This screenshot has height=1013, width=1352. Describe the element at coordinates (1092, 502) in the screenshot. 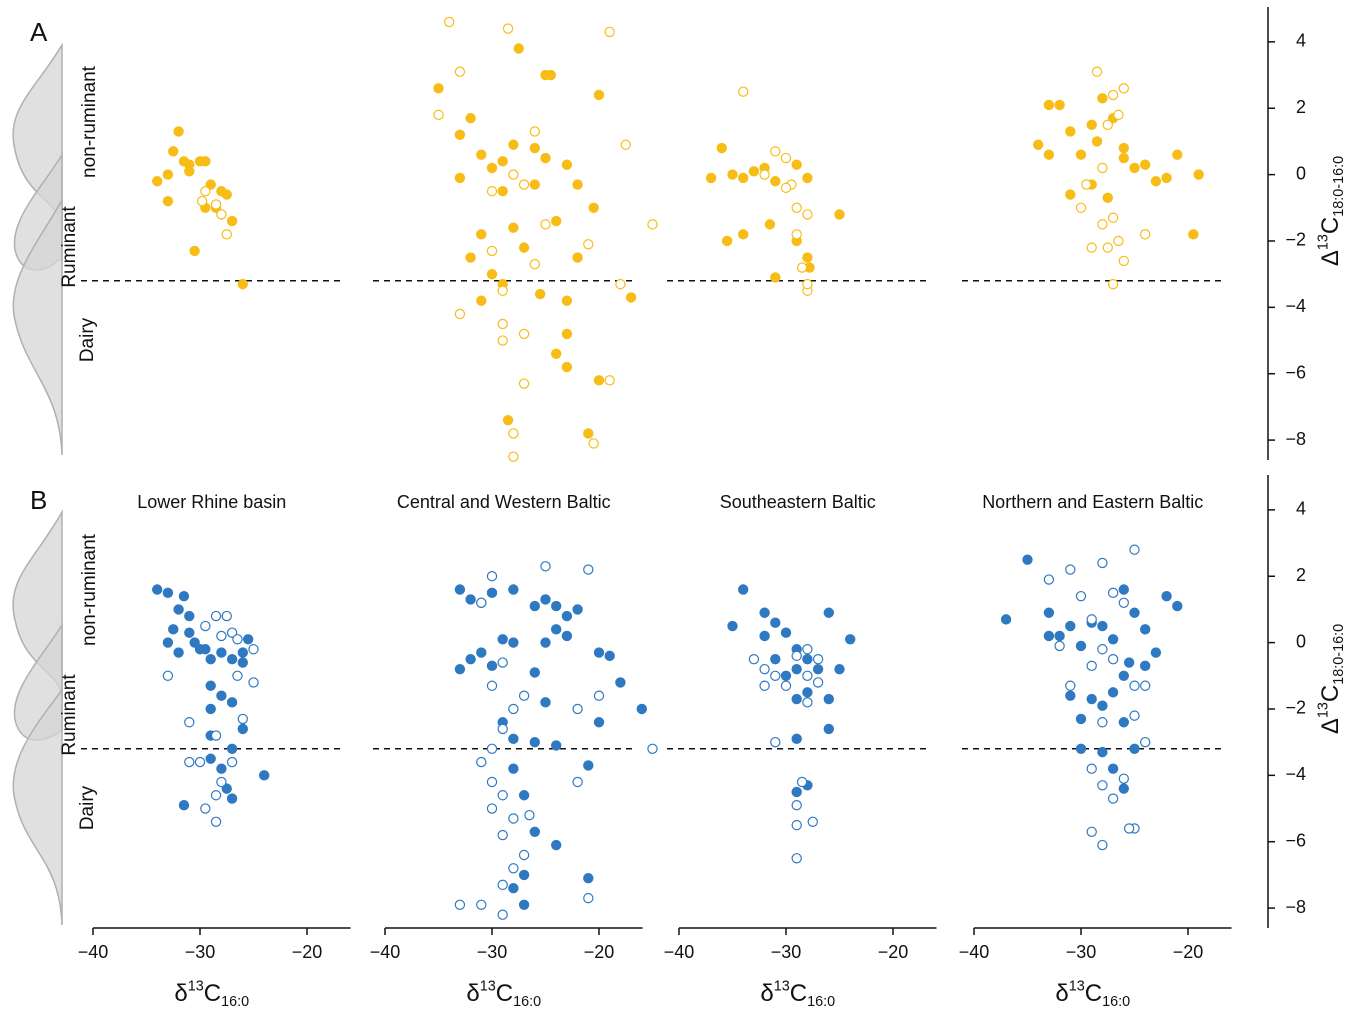

I see `panel-title: Northern and Eastern Baltic` at that location.